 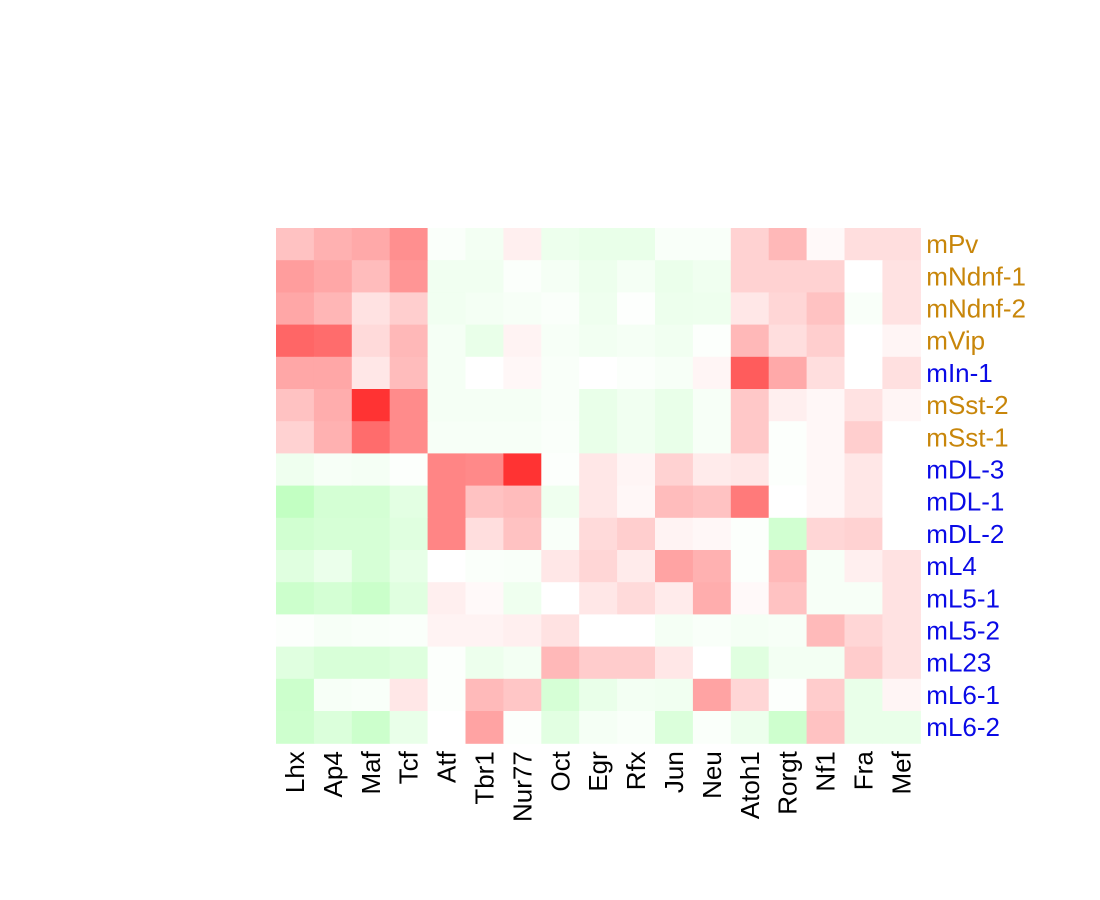 What do you see at coordinates (963, 598) in the screenshot?
I see `row-label-ml5-1: mL5-1` at bounding box center [963, 598].